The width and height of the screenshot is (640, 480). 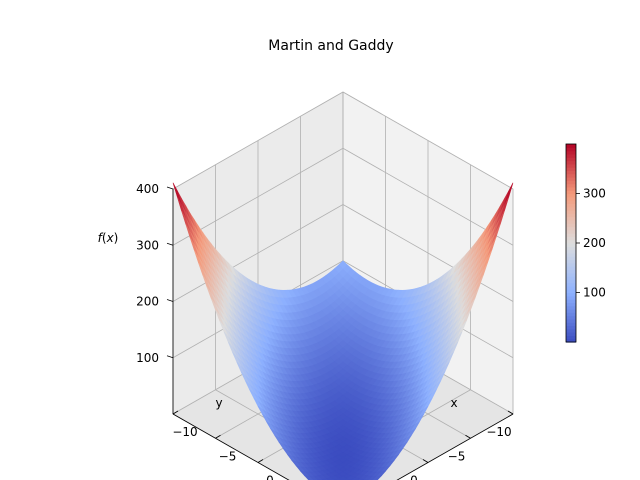 What do you see at coordinates (571, 146) in the screenshot?
I see `colorbar-segment` at bounding box center [571, 146].